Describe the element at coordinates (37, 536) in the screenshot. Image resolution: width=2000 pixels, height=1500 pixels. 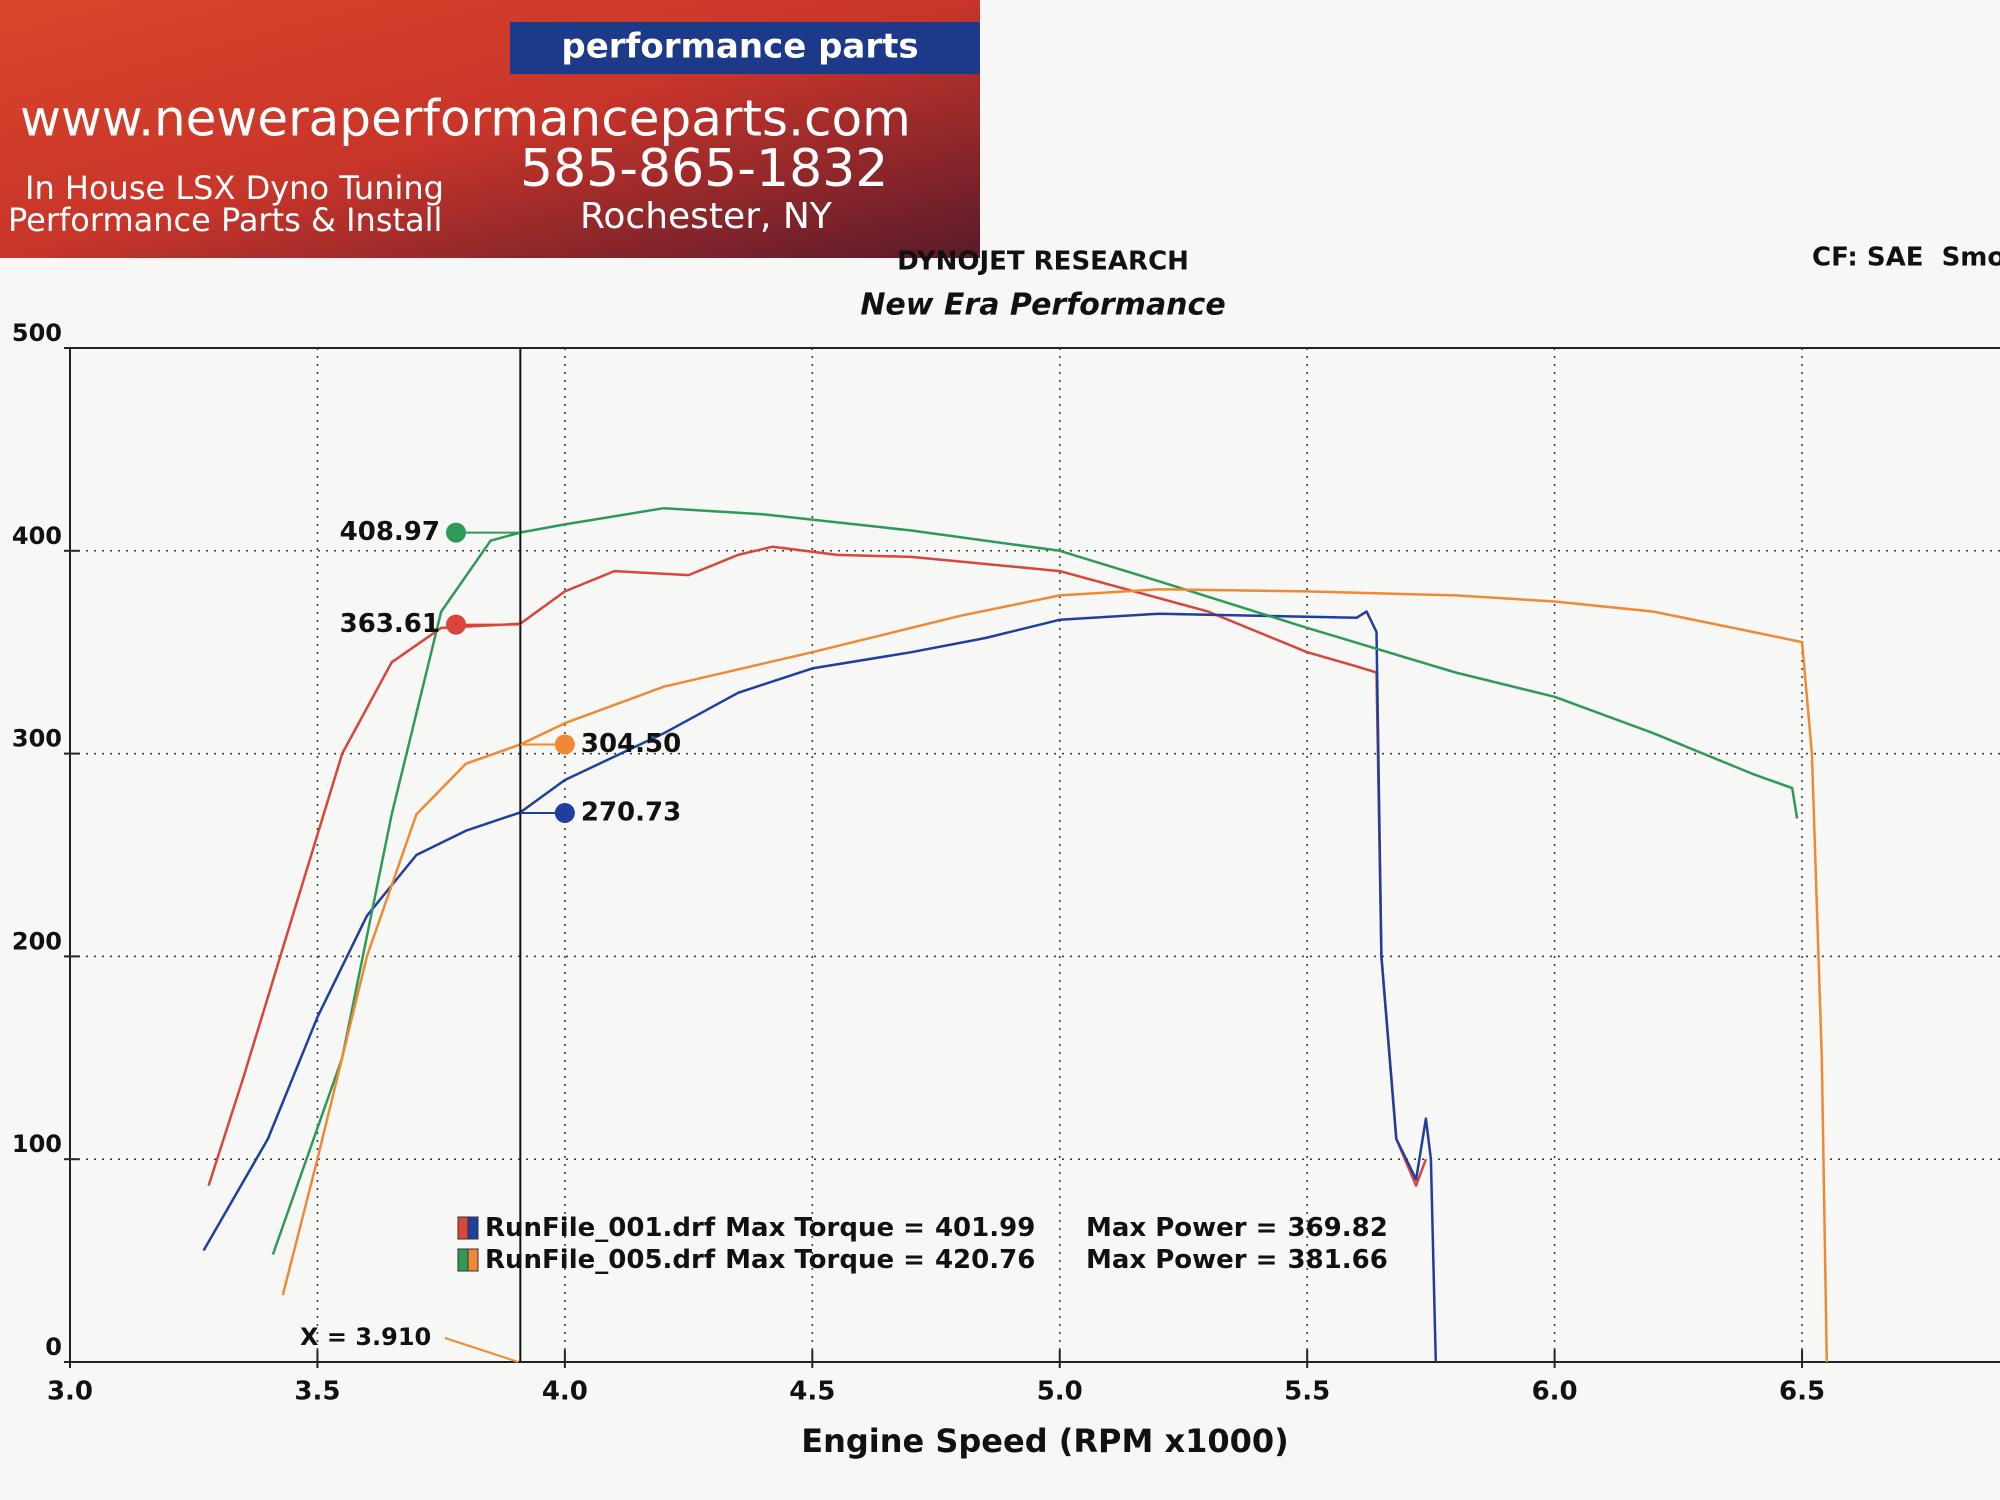
I see `y-tick-label: 400` at that location.